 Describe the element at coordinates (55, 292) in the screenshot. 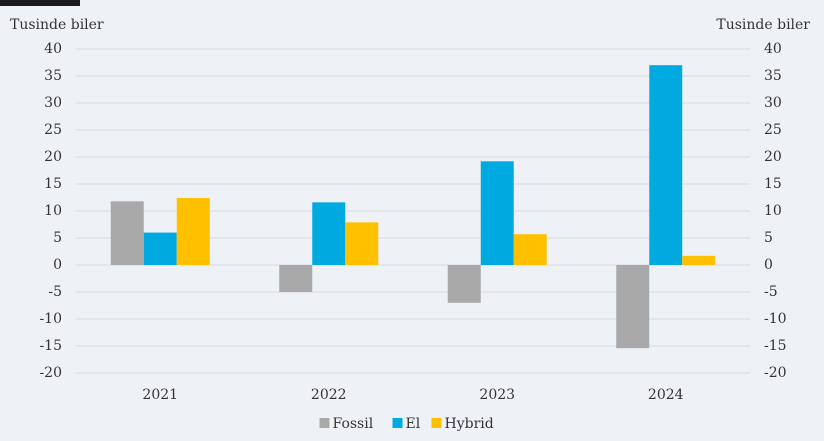

I see `y-tick-label: -5` at that location.